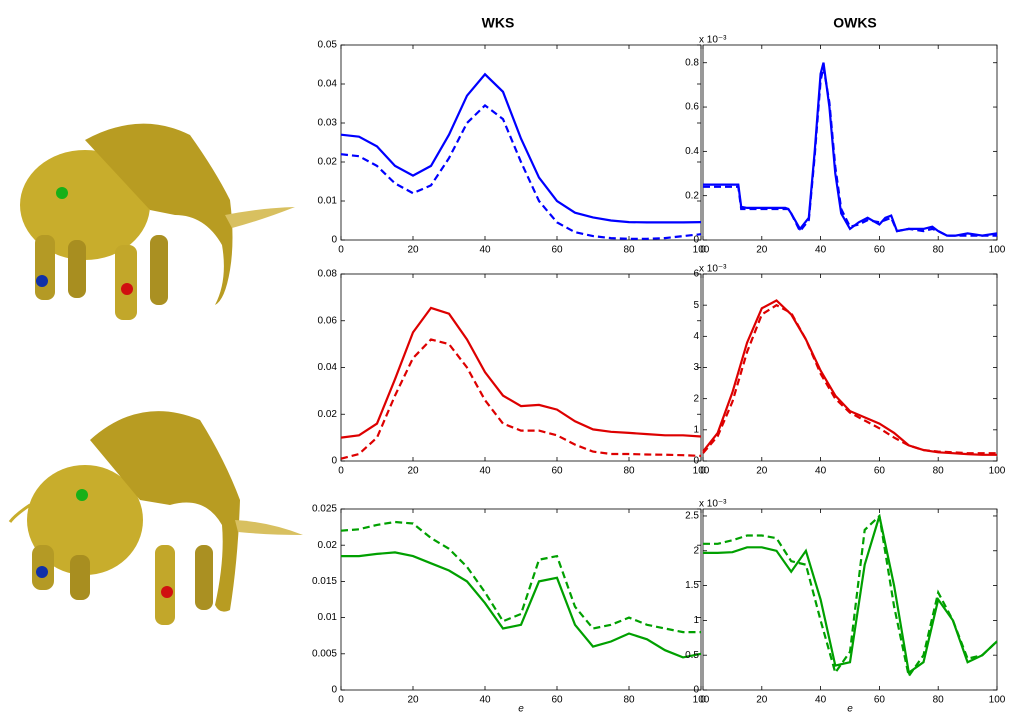 Image resolution: width=1010 pixels, height=714 pixels. What do you see at coordinates (324, 581) in the screenshot?
I see `y-tick-label: 0.015` at bounding box center [324, 581].